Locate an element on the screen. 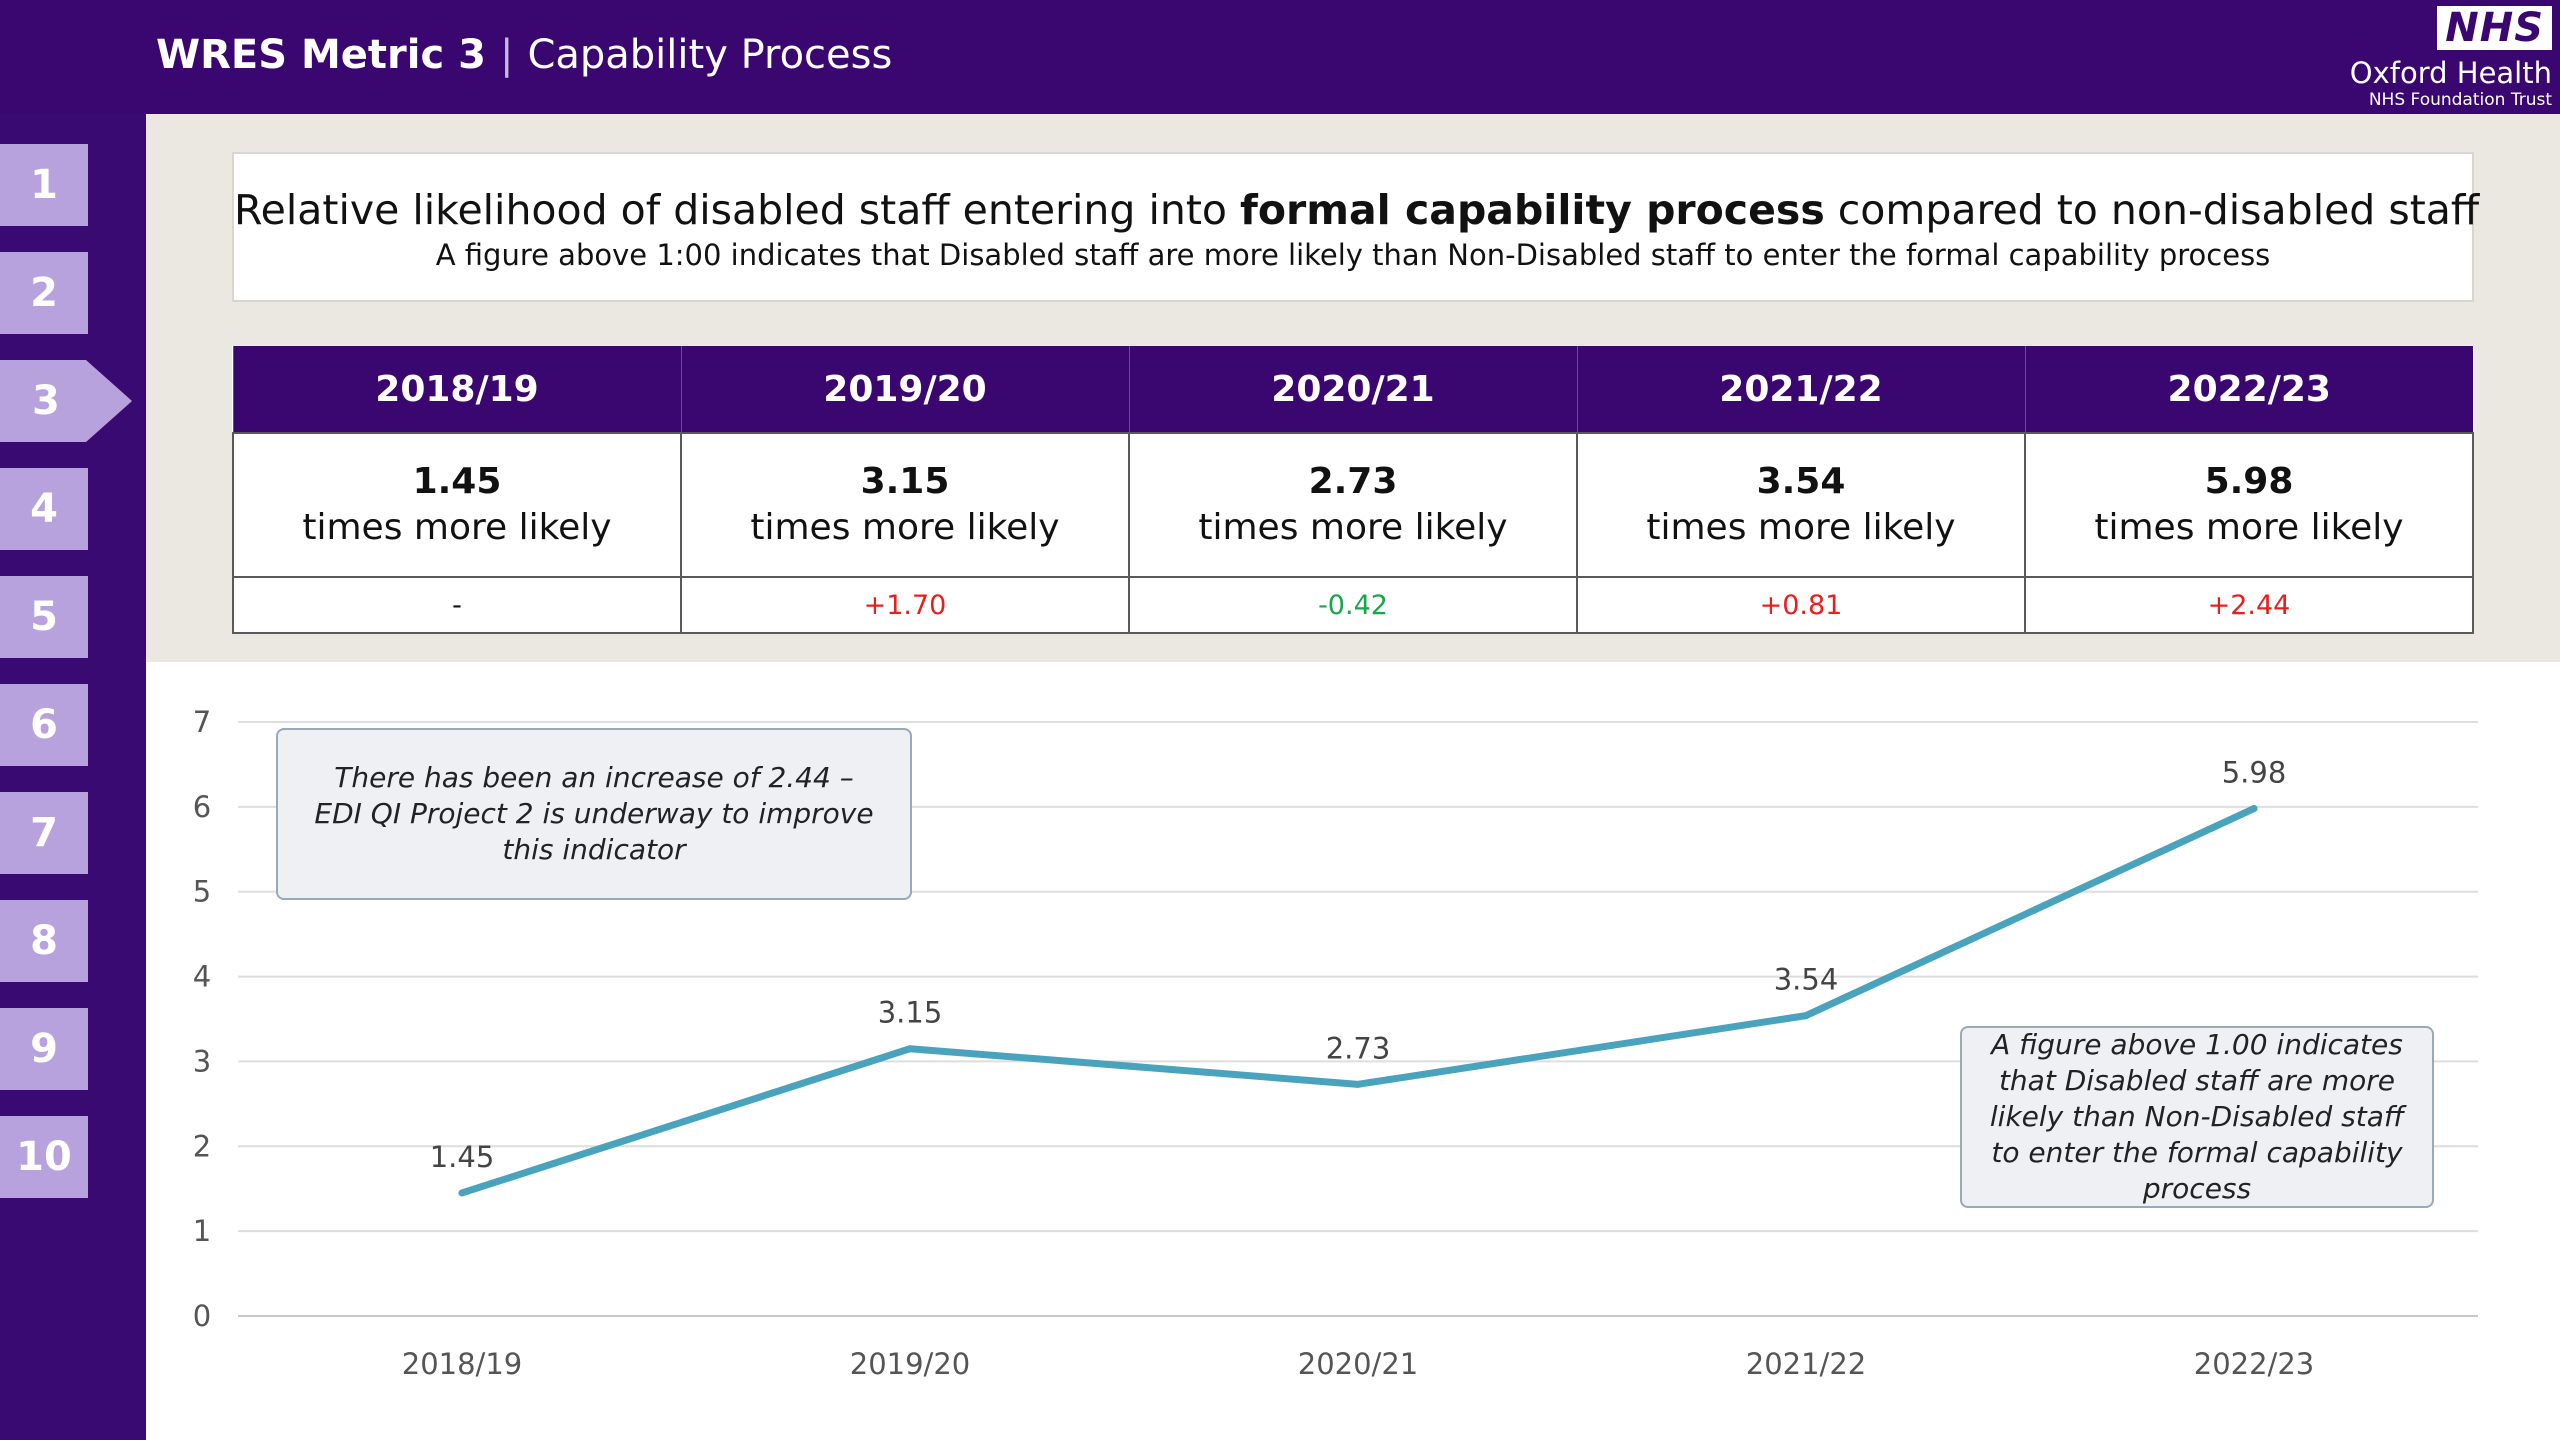 This screenshot has height=1440, width=2560. year-header: 2020/21 is located at coordinates (1352, 389).